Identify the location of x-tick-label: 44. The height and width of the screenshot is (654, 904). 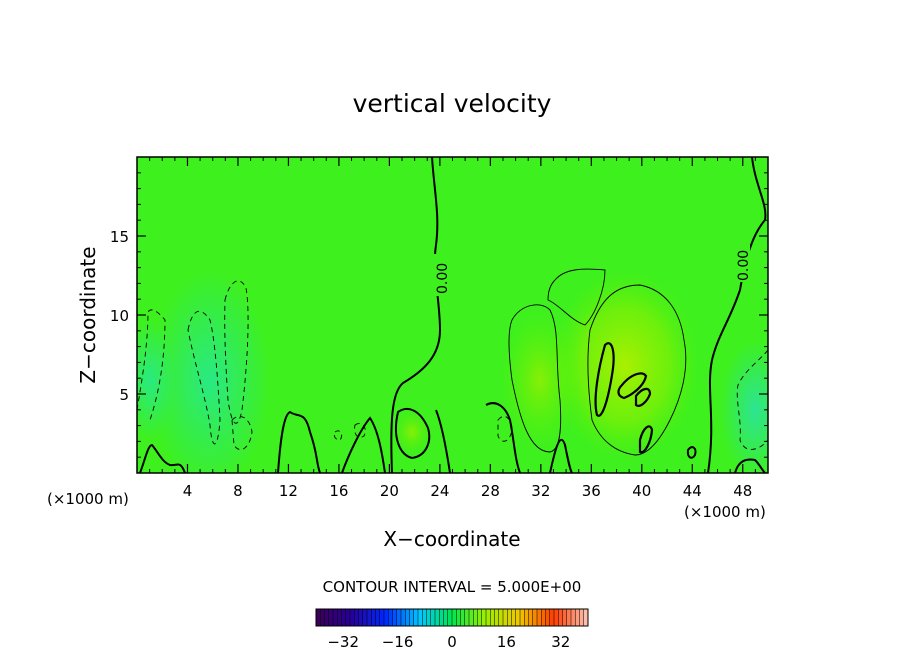
(692, 491).